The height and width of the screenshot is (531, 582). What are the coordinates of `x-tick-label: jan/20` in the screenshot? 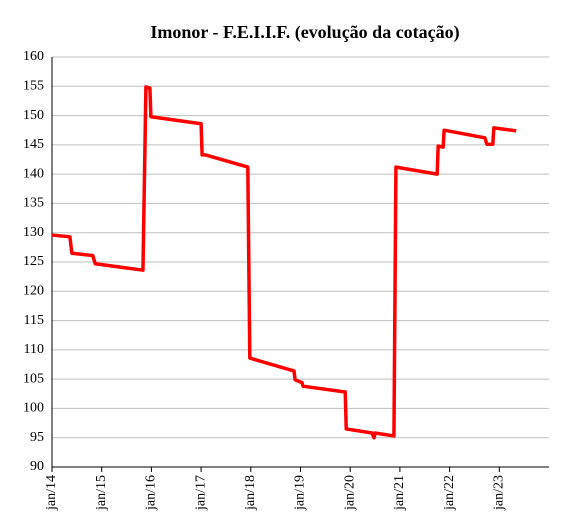 It's located at (349, 493).